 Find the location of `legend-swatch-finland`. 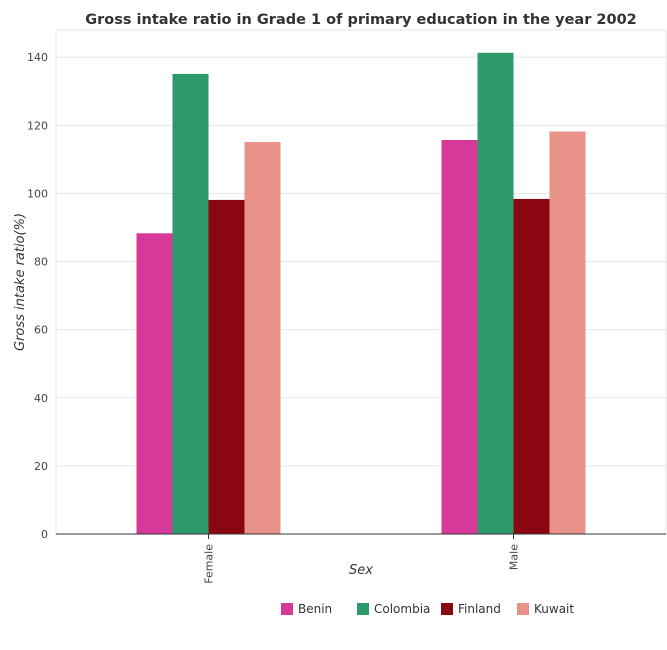

legend-swatch-finland is located at coordinates (447, 609).